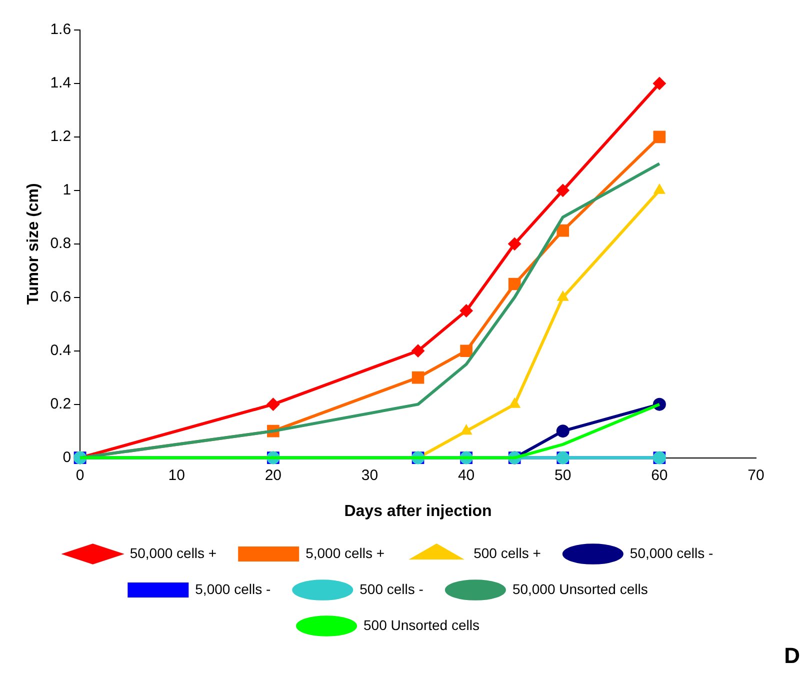 The height and width of the screenshot is (673, 806). Describe the element at coordinates (61, 403) in the screenshot. I see `y-tick-label: 0.2` at that location.